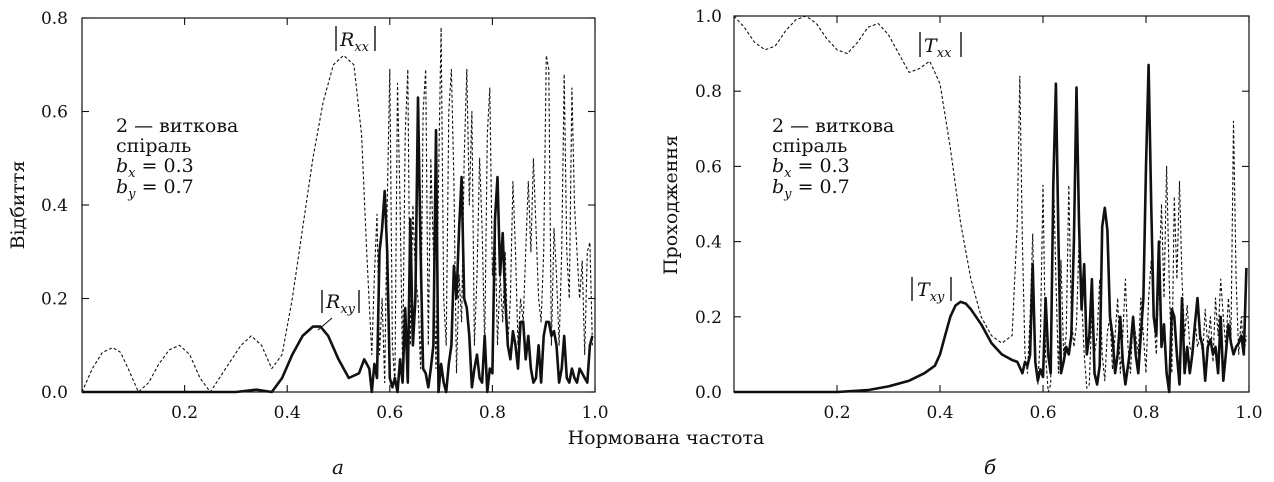  I want to click on panel-b-y-tick-label: 0.8, so click(708, 92).